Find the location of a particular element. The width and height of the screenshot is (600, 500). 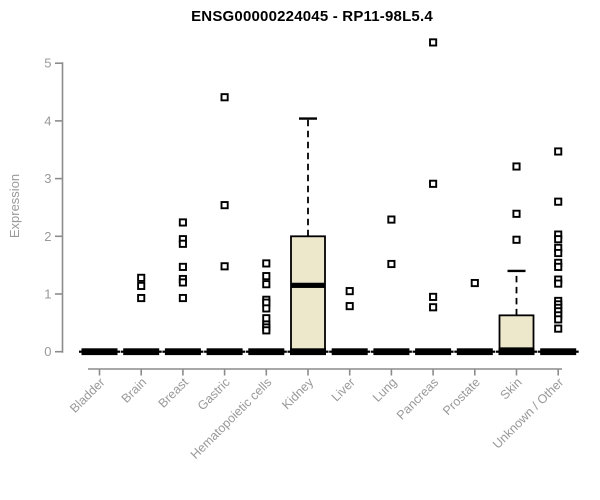

x-tick-label: Hematopoietic cells is located at coordinates (231, 418).